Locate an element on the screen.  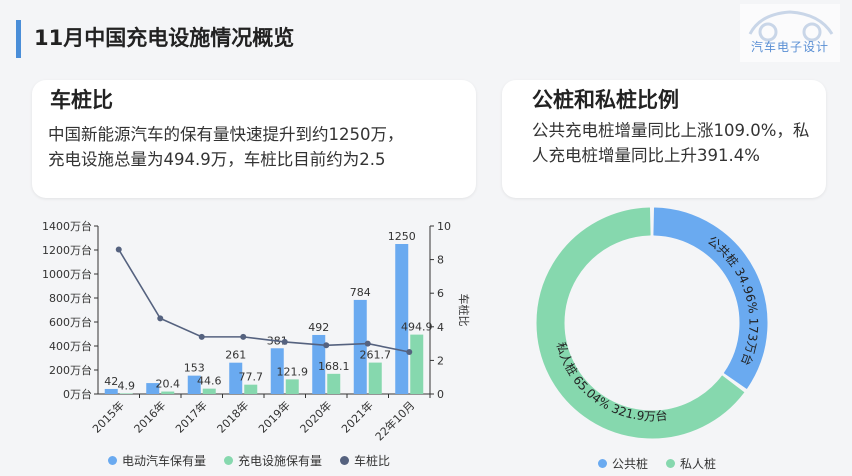
data-label-ev: 261 is located at coordinates (235, 355).